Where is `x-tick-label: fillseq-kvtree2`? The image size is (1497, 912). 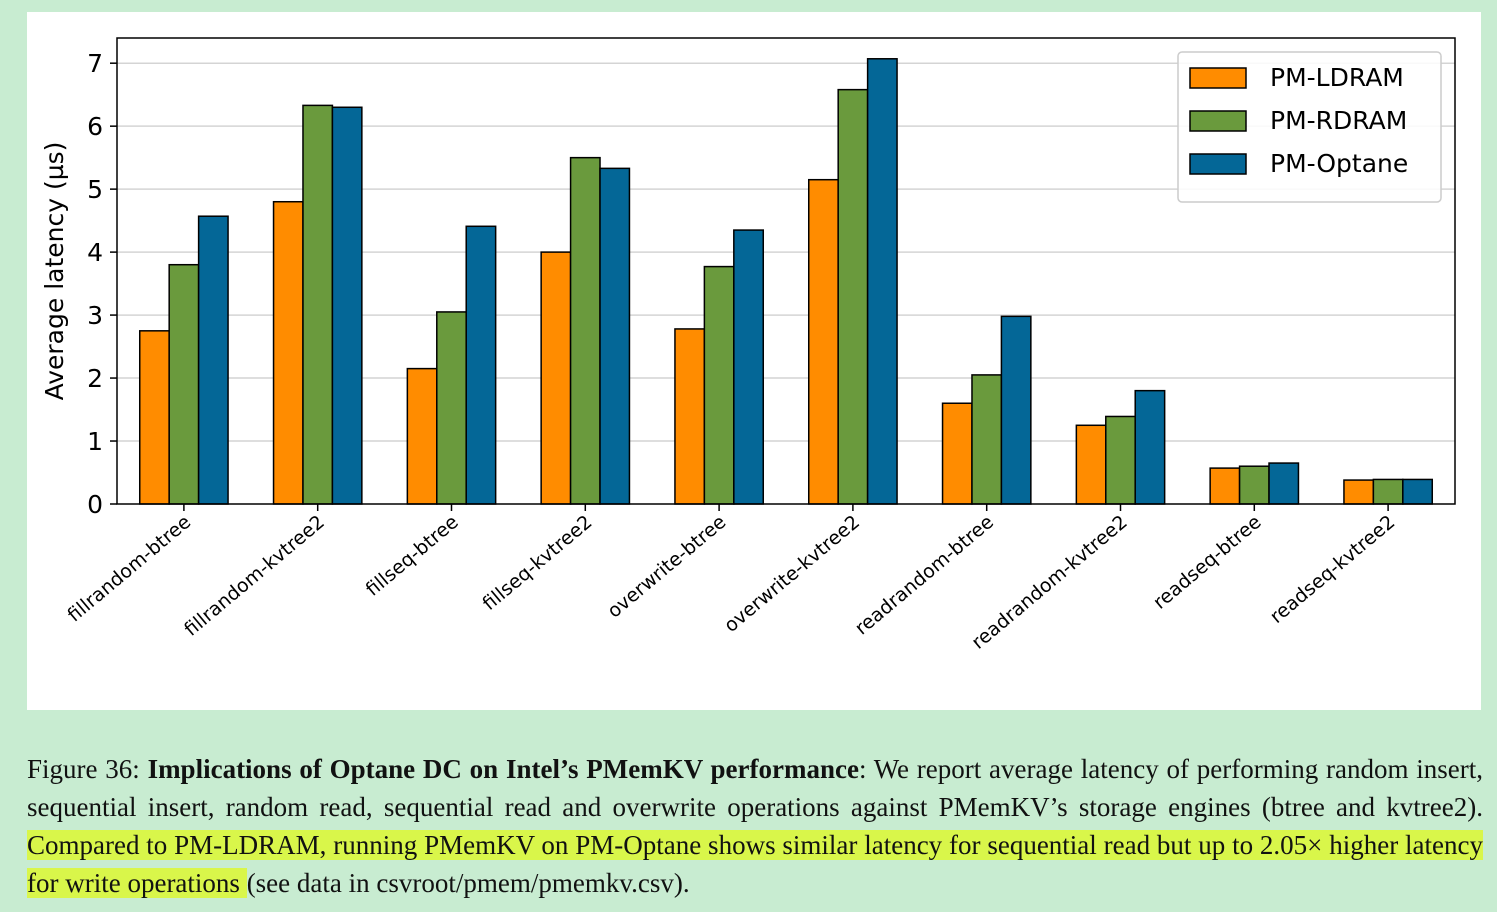
x-tick-label: fillseq-kvtree2 is located at coordinates (538, 563).